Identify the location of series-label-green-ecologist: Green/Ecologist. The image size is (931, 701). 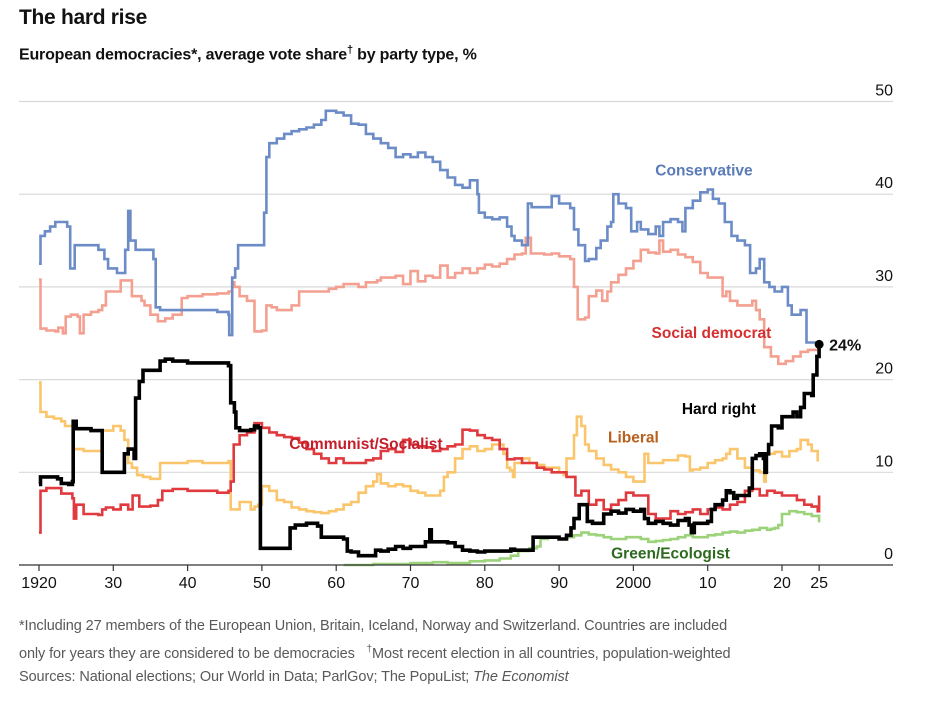
(670, 554).